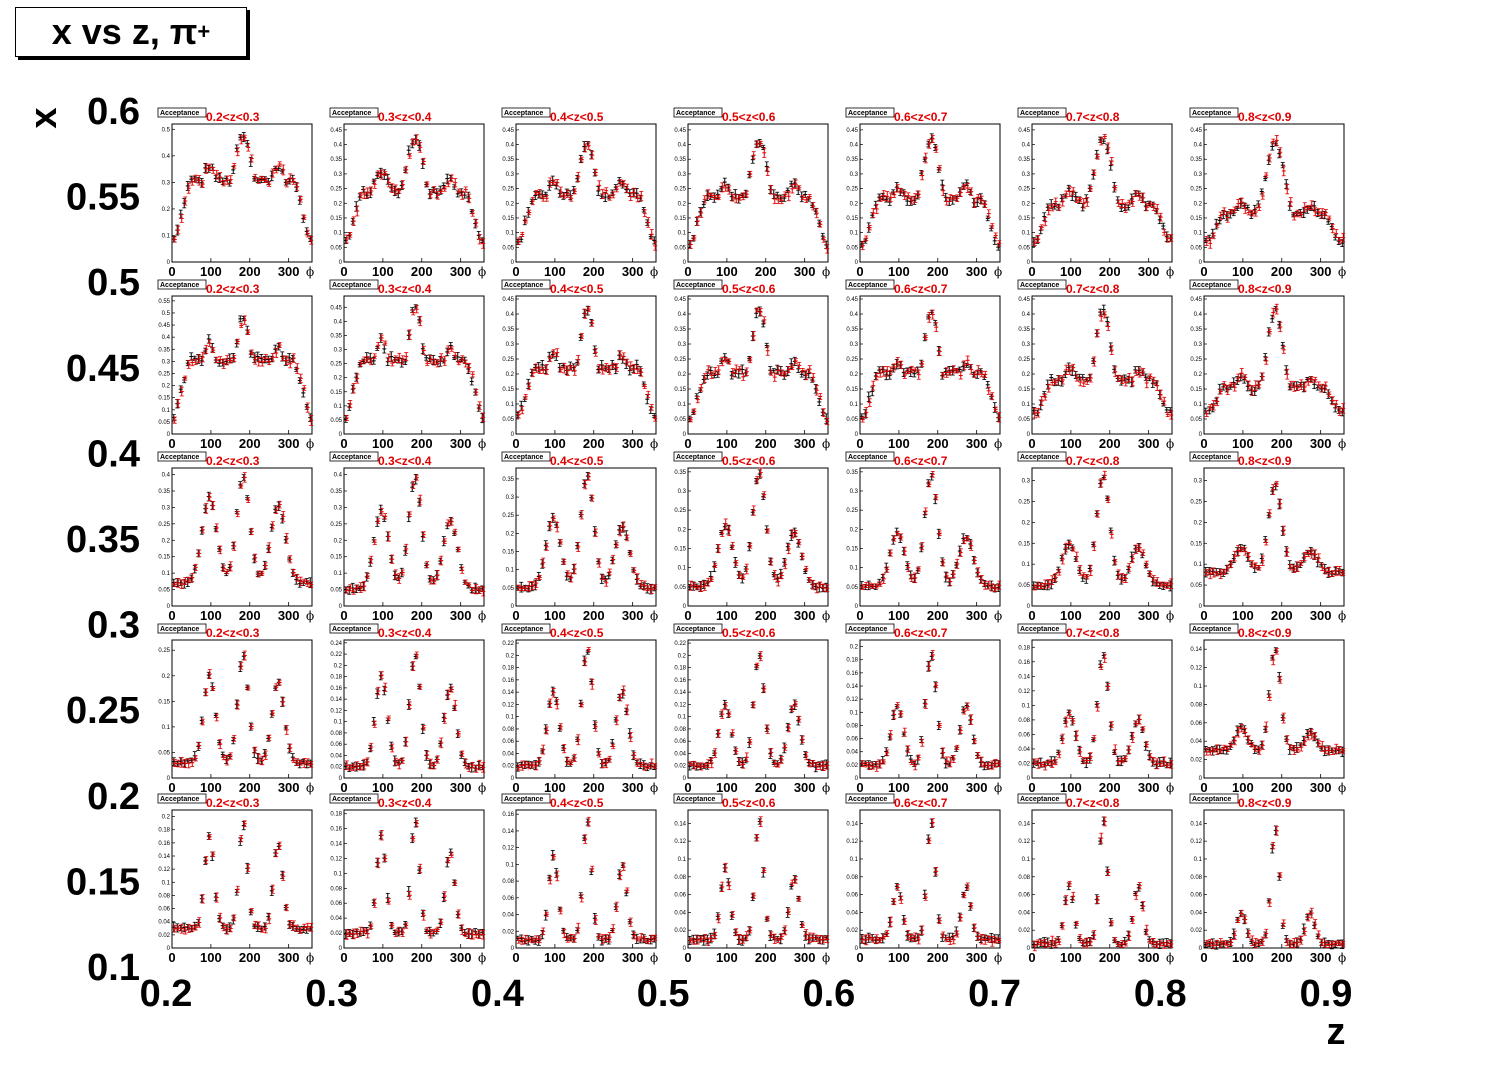 The height and width of the screenshot is (1072, 1496). I want to click on x-tick-label: 0.9, so click(1326, 994).